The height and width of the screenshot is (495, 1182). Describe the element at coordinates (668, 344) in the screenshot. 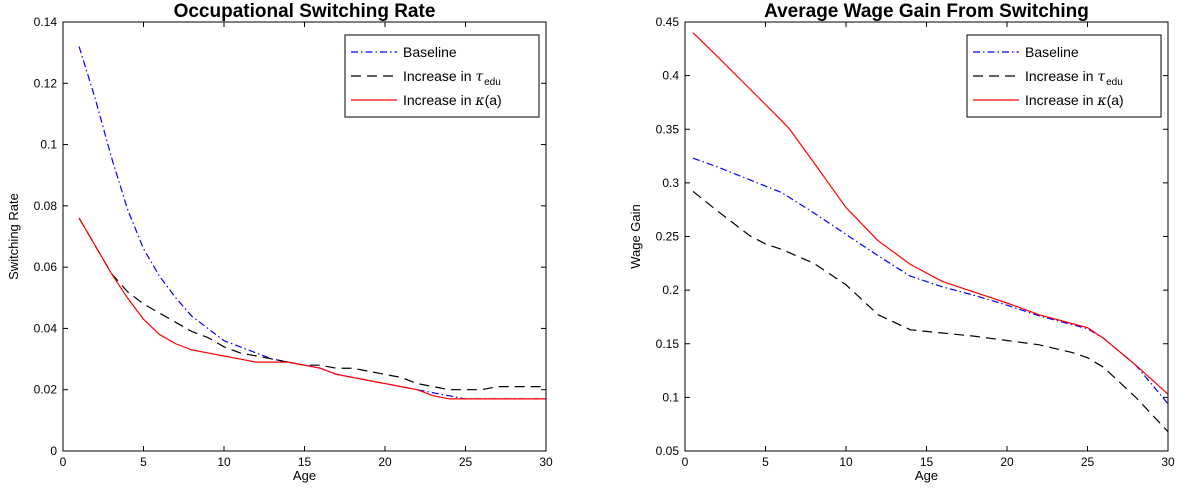

I see `y-tick-label: 0.15` at that location.